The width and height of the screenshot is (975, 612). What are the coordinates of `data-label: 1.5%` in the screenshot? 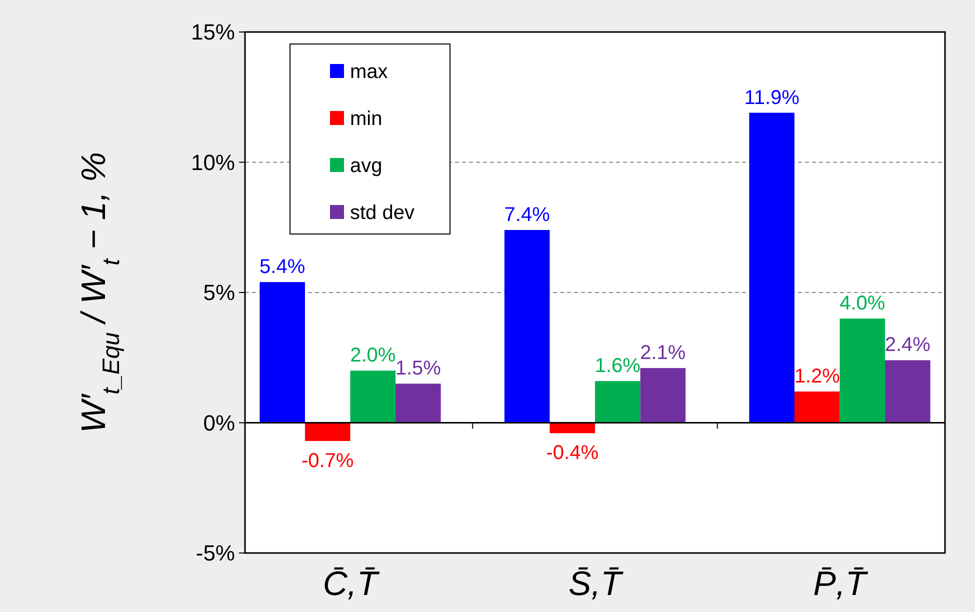 It's located at (418, 369).